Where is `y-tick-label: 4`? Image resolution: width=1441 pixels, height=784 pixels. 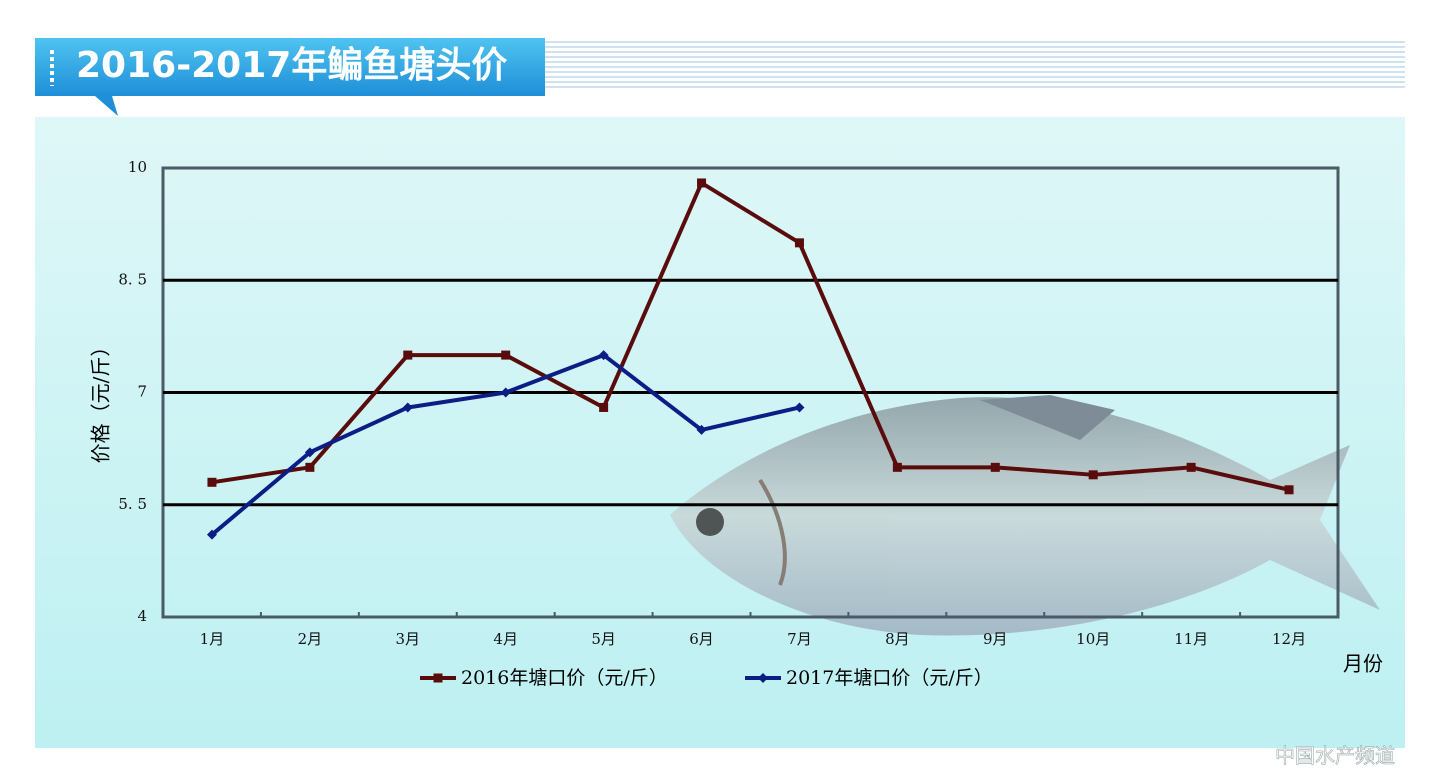
y-tick-label: 4 is located at coordinates (142, 616).